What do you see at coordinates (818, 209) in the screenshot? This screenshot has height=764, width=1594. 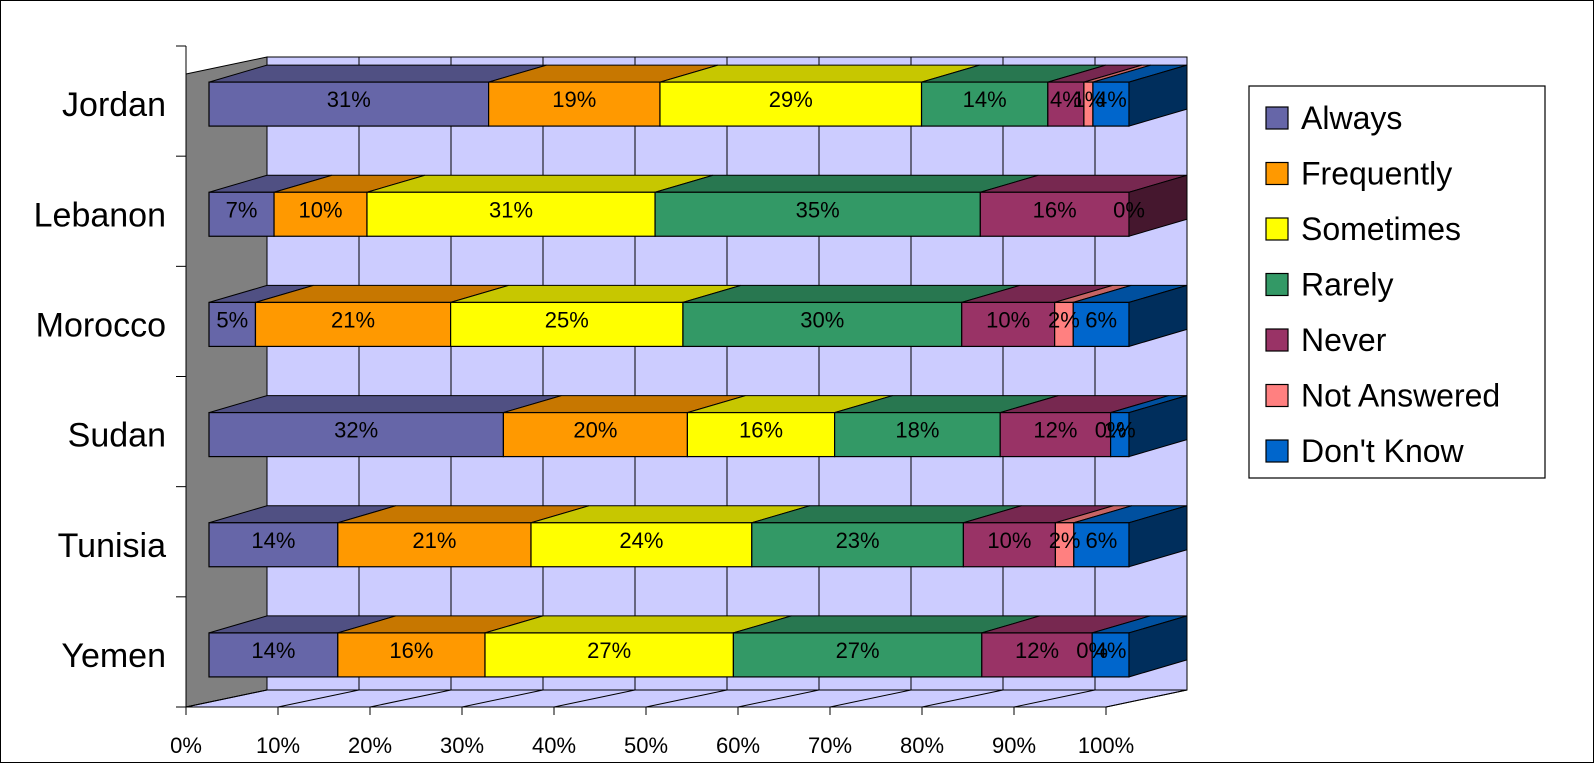 I see `data-label: 35%` at bounding box center [818, 209].